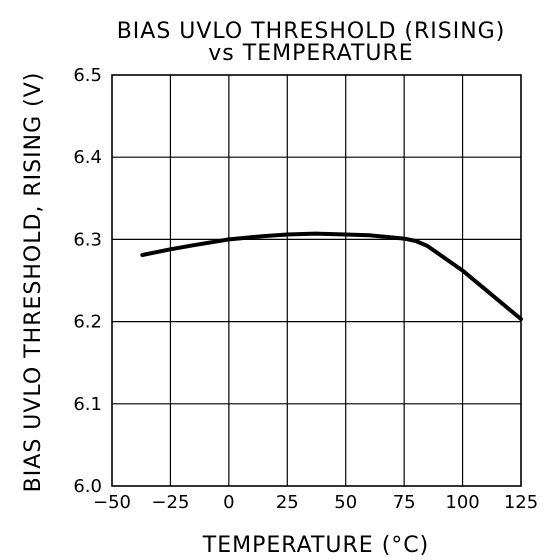 The height and width of the screenshot is (560, 544). I want to click on y-tick-label: 6.4, so click(87, 157).